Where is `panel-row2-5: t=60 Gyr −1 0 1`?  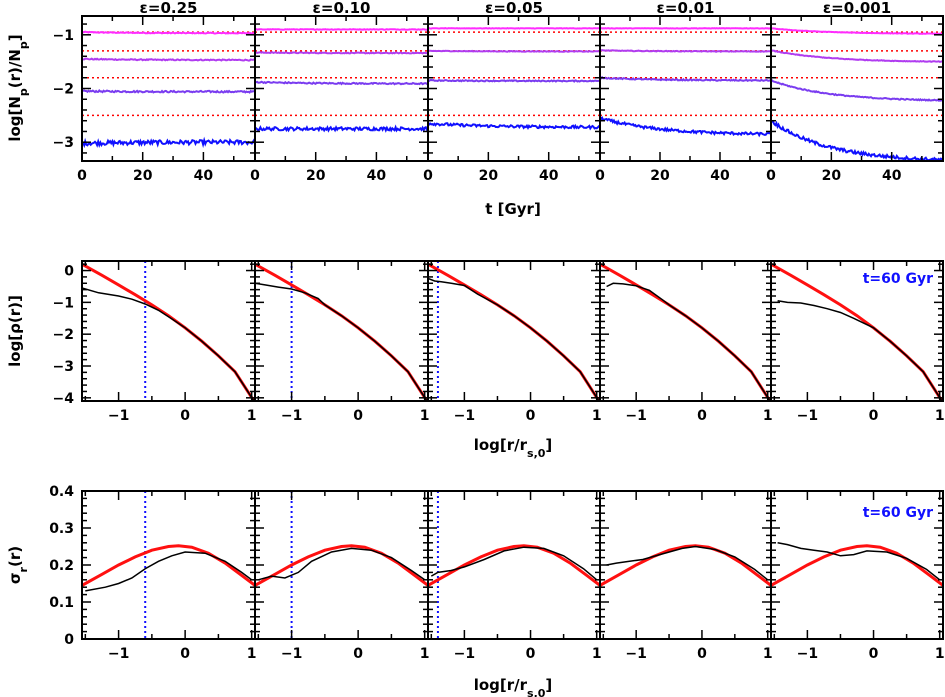 panel-row2-5: t=60 Gyr −1 0 1 is located at coordinates (857, 342).